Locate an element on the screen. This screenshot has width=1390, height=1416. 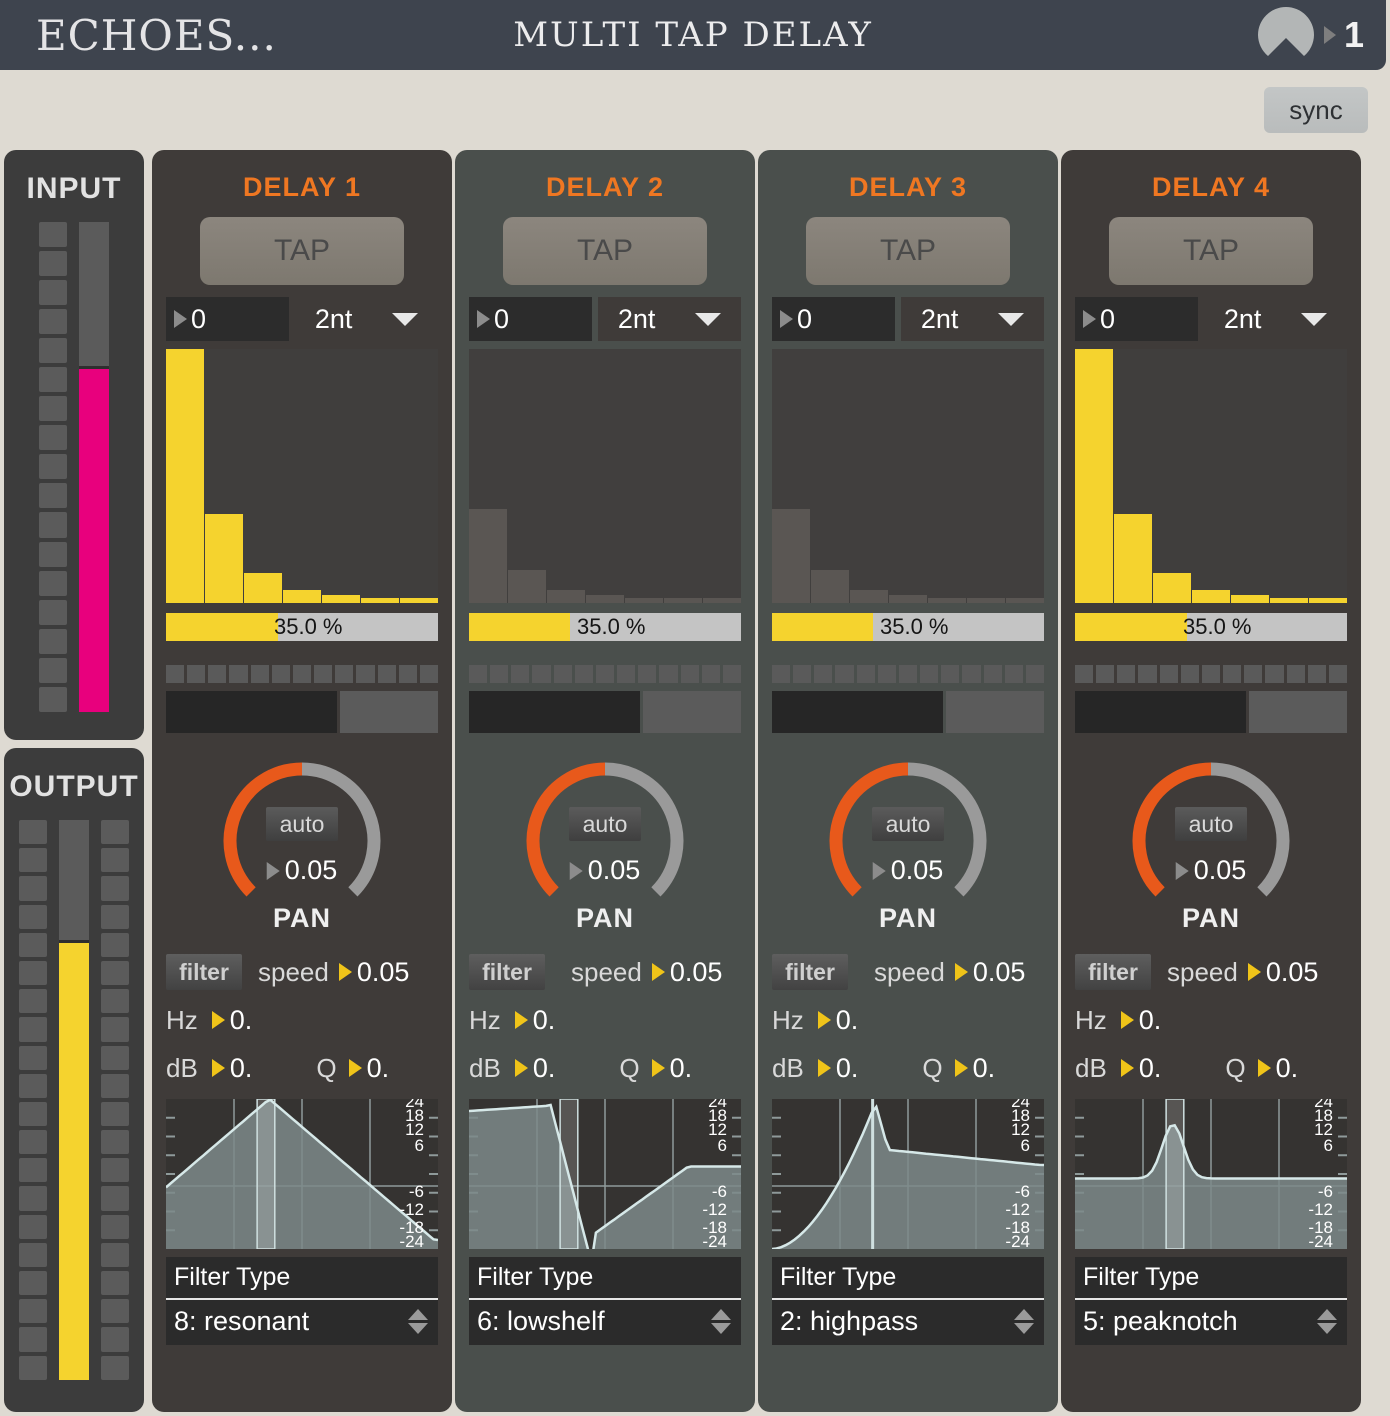
pan-auto-button: auto is located at coordinates (908, 824).